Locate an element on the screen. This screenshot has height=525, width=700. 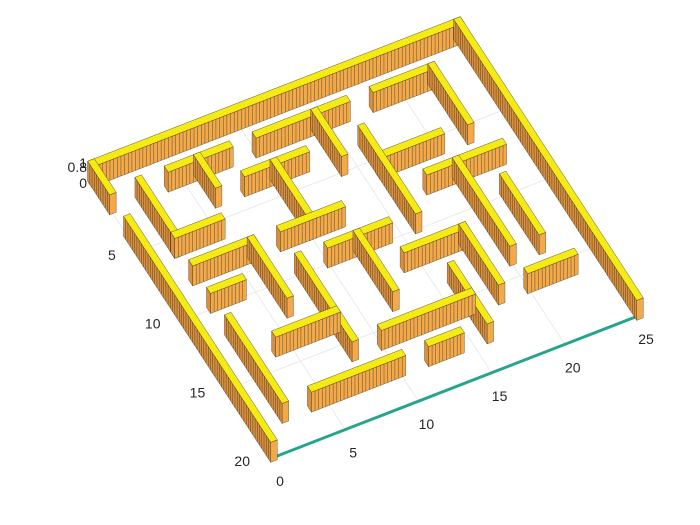
x-tick-label: 5 is located at coordinates (353, 453).